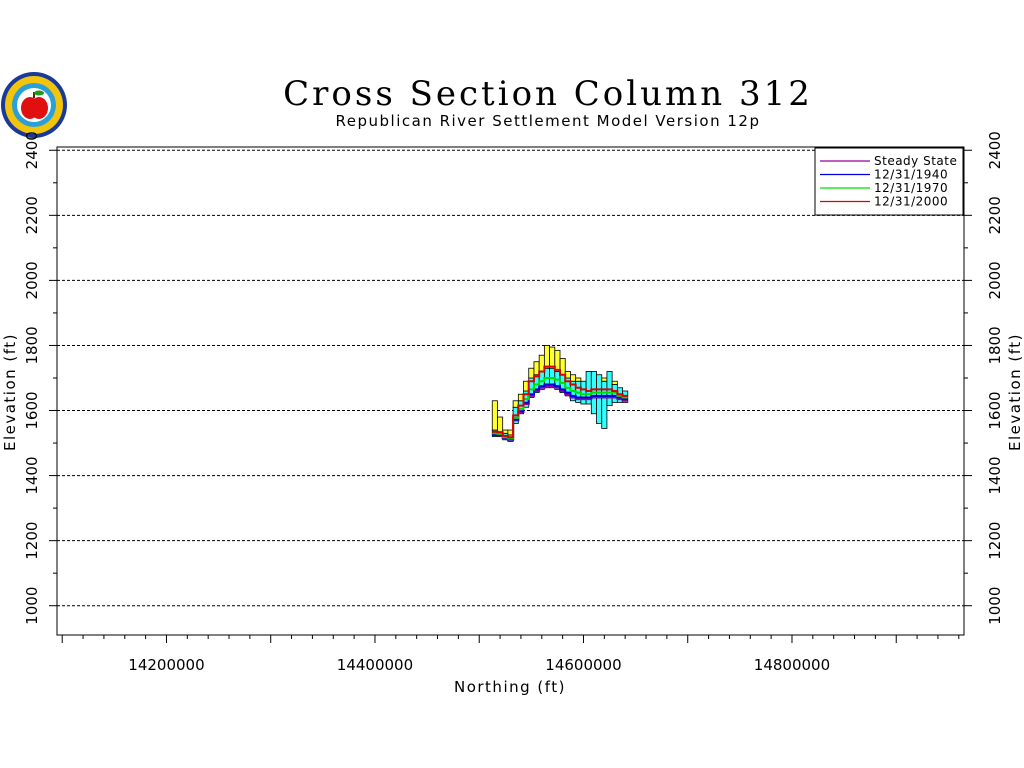 The height and width of the screenshot is (768, 1024). Describe the element at coordinates (32, 606) in the screenshot. I see `y-tick-label-left: 1000` at that location.